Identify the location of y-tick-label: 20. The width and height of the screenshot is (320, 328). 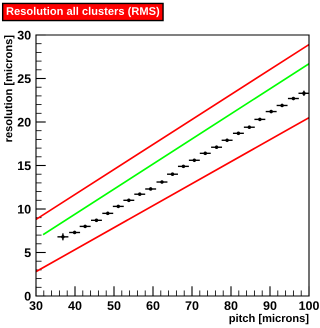
(24, 122).